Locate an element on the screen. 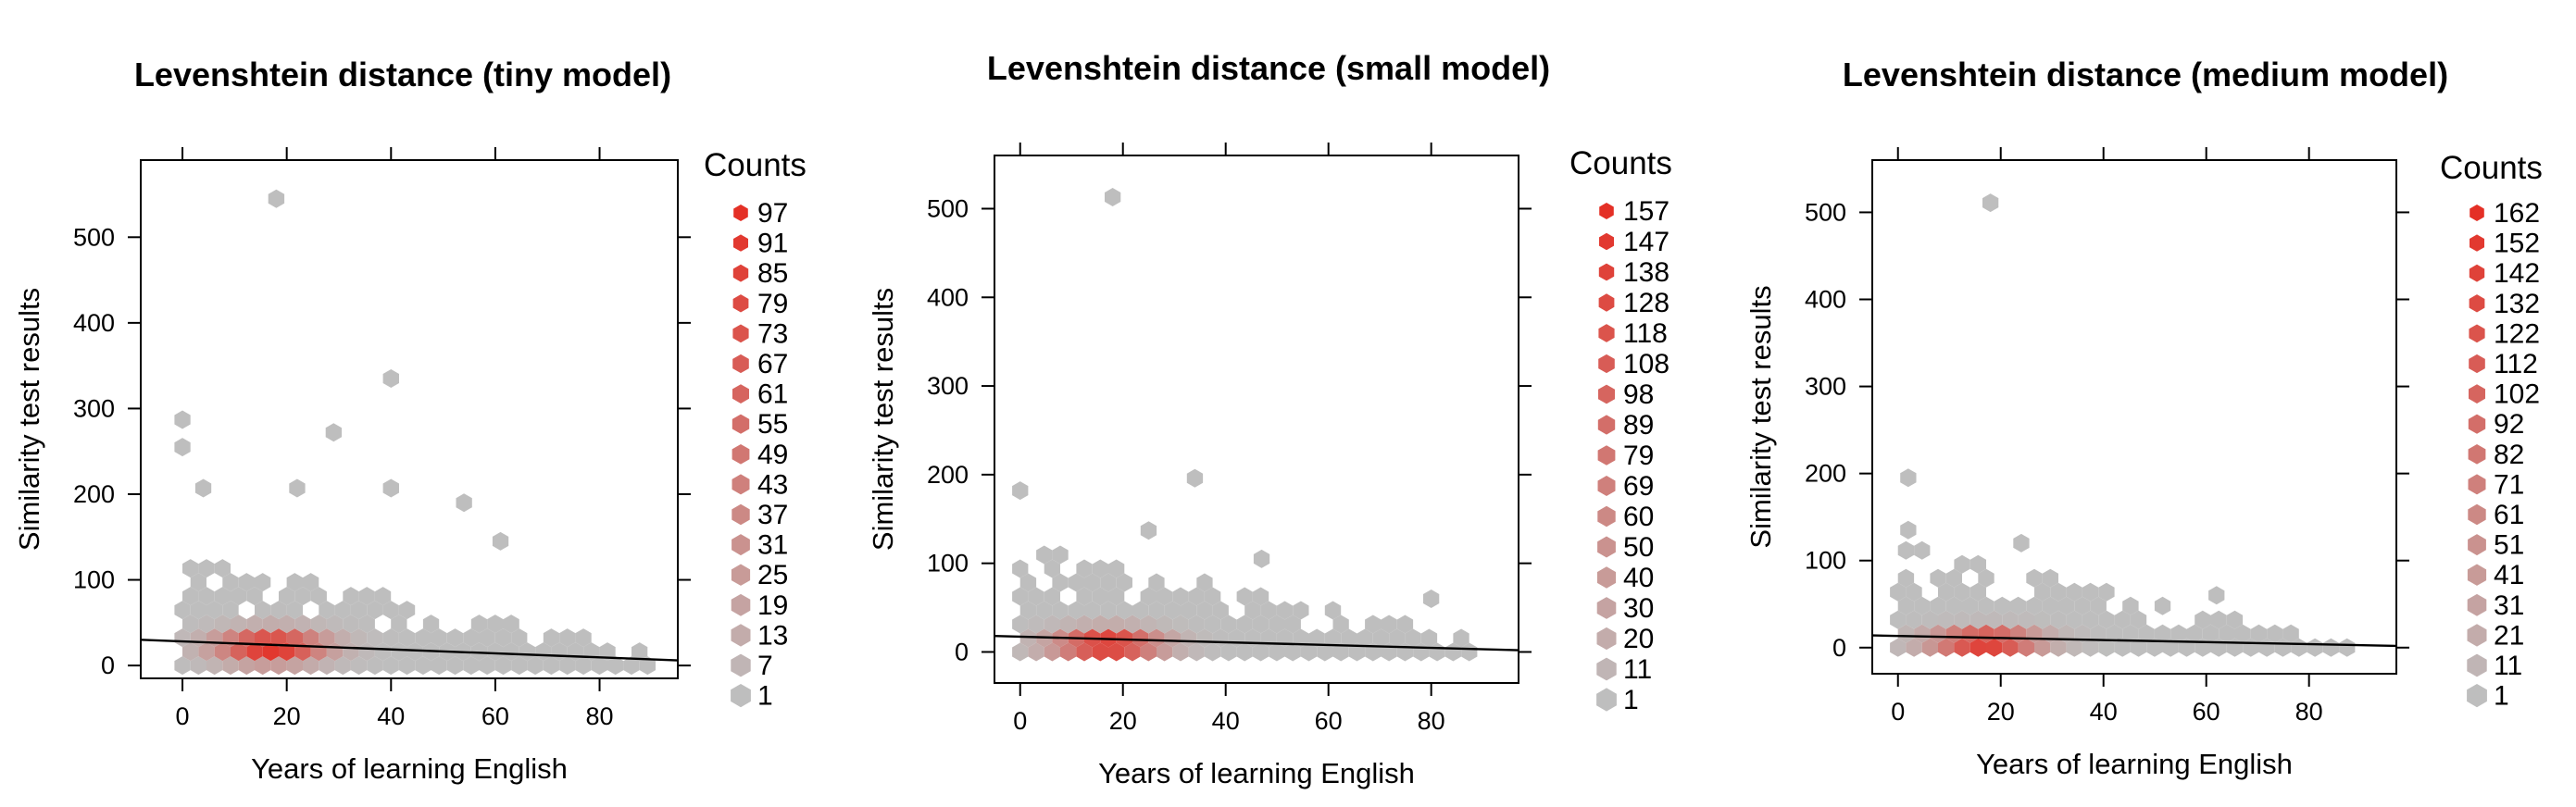 This screenshot has width=2576, height=807. legend-label: 21 is located at coordinates (2509, 635).